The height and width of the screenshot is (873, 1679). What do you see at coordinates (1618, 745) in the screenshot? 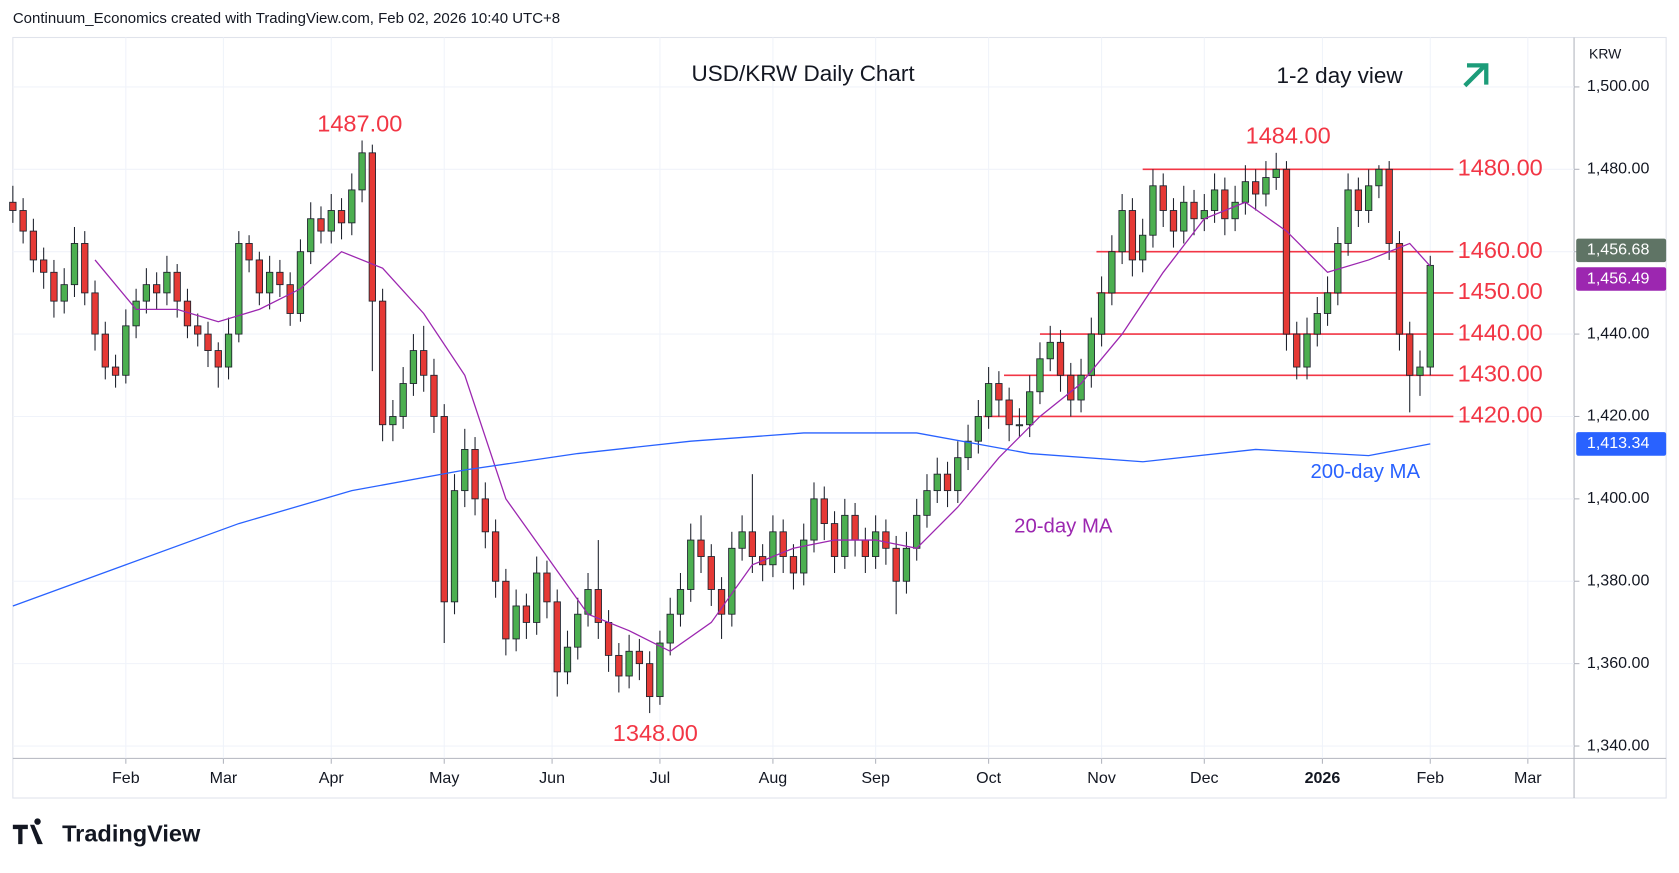
I see `y-tick-label: 1,340.00` at bounding box center [1618, 745].